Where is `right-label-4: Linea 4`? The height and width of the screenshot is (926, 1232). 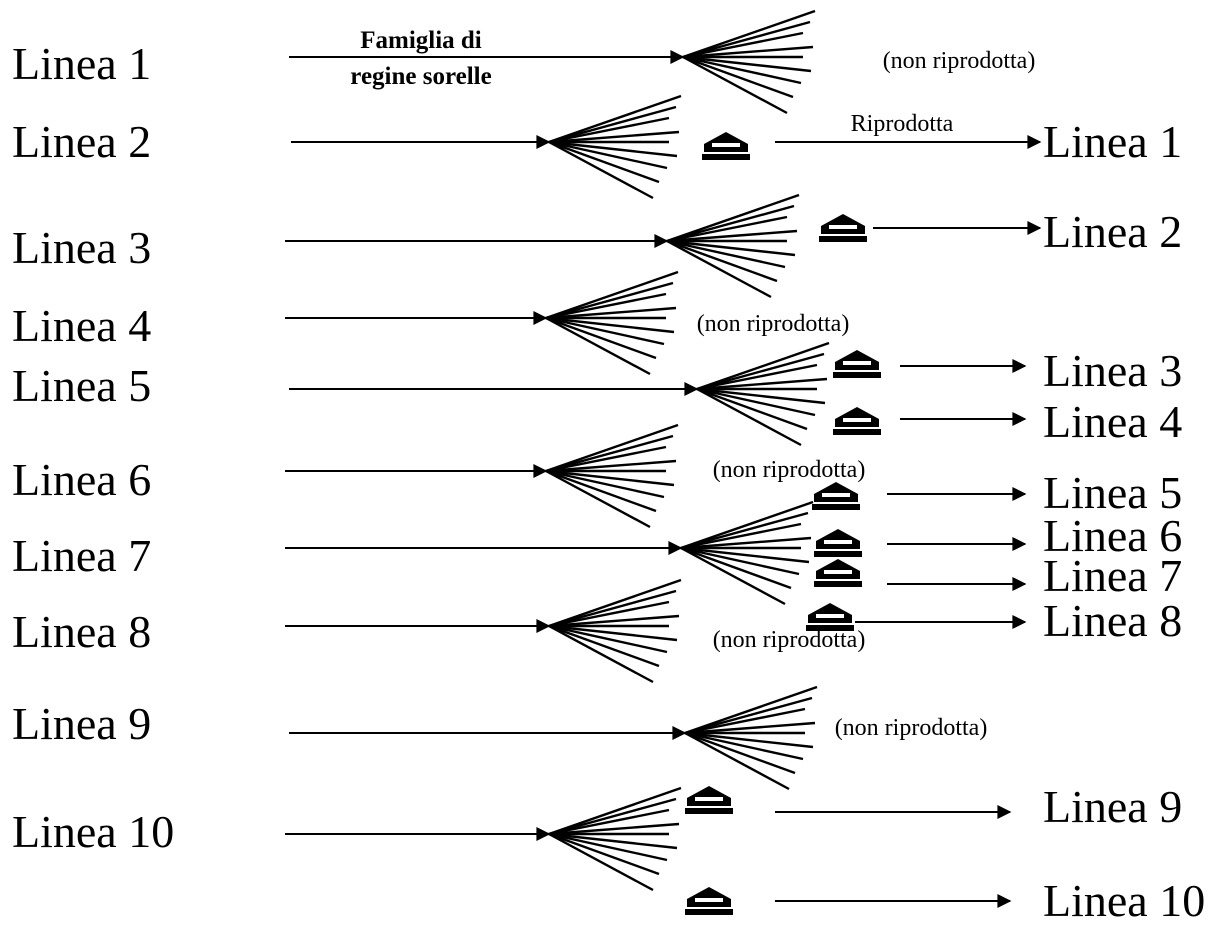
right-label-4: Linea 4 is located at coordinates (1112, 421).